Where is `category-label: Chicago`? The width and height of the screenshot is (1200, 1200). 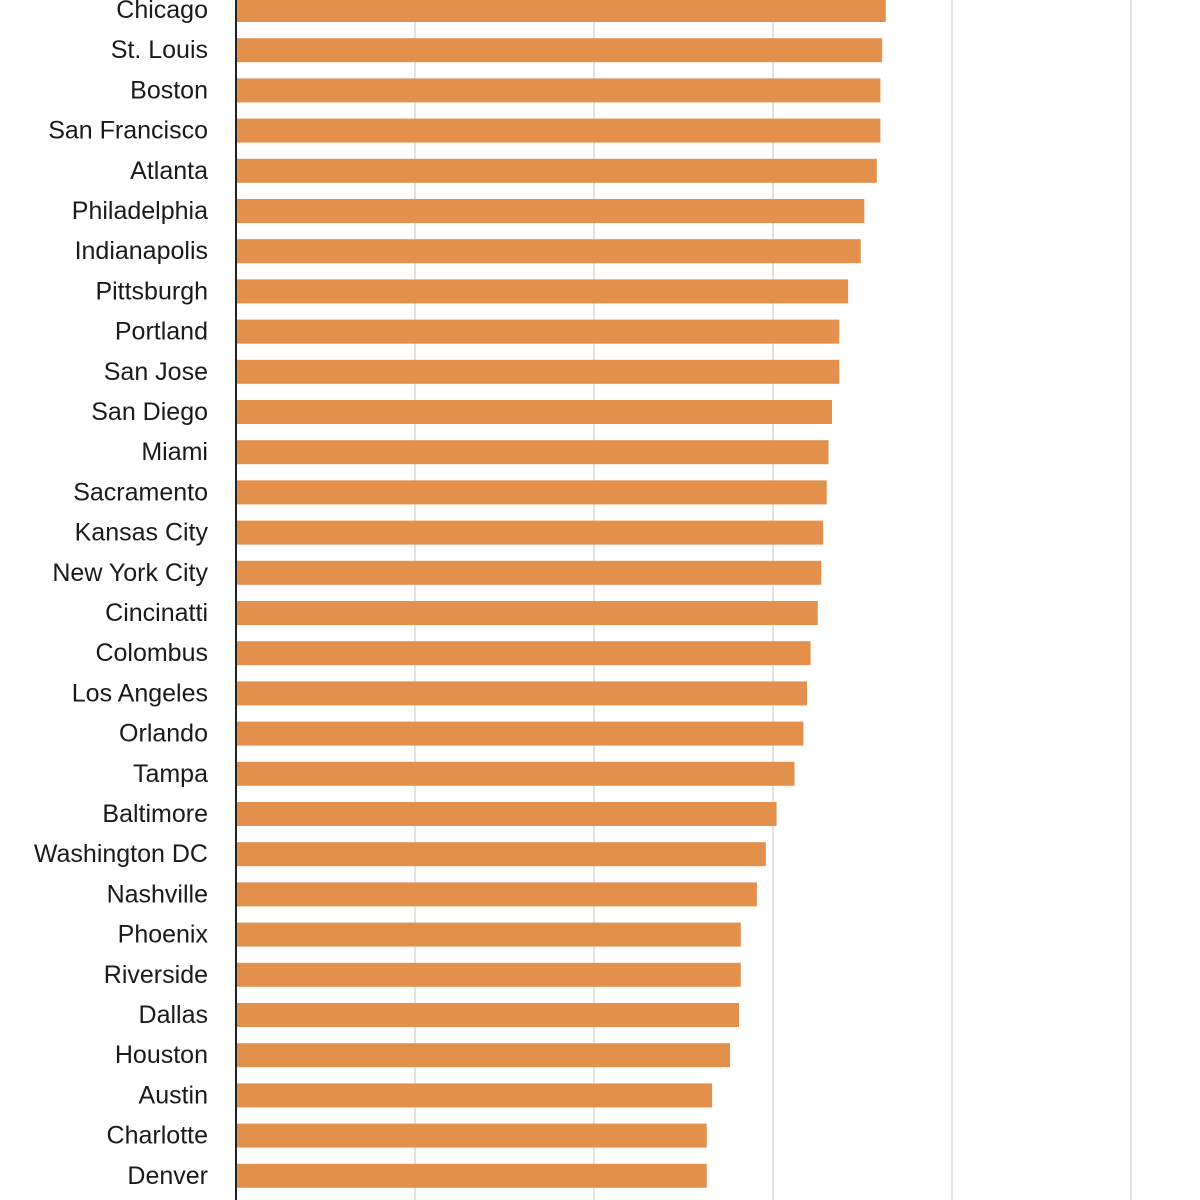
category-label: Chicago is located at coordinates (162, 12).